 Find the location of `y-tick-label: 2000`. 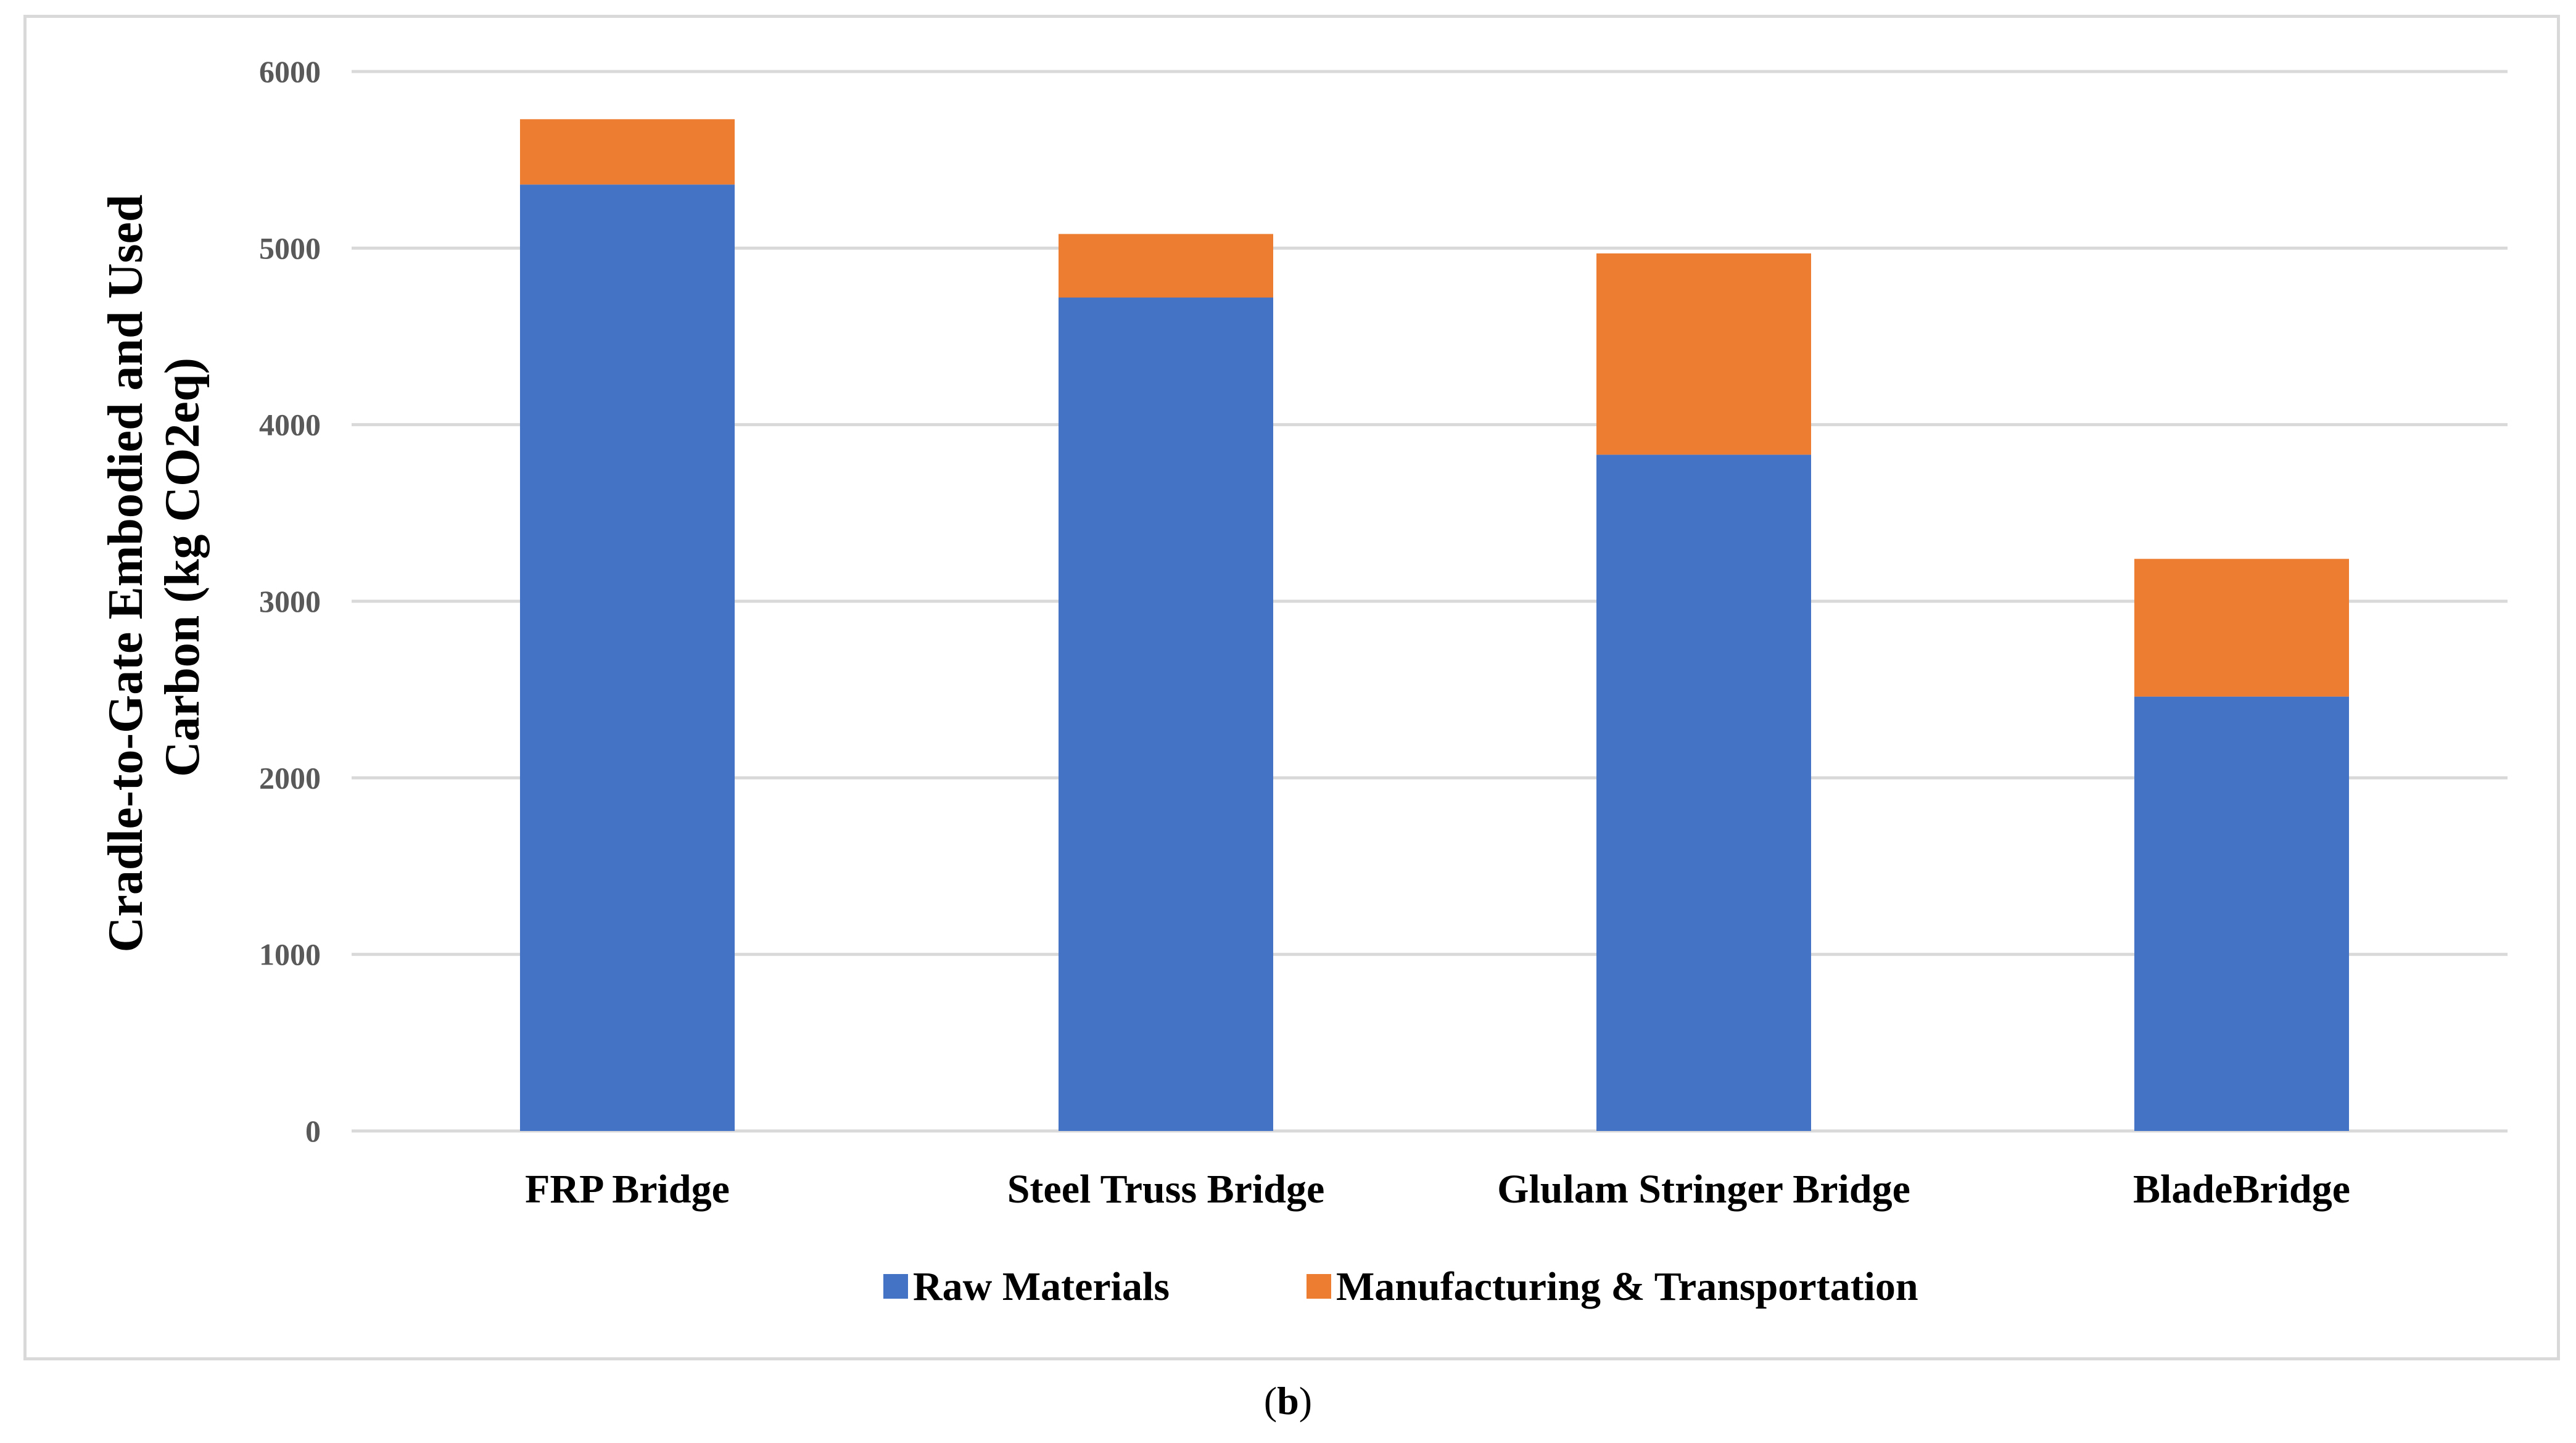

y-tick-label: 2000 is located at coordinates (290, 777).